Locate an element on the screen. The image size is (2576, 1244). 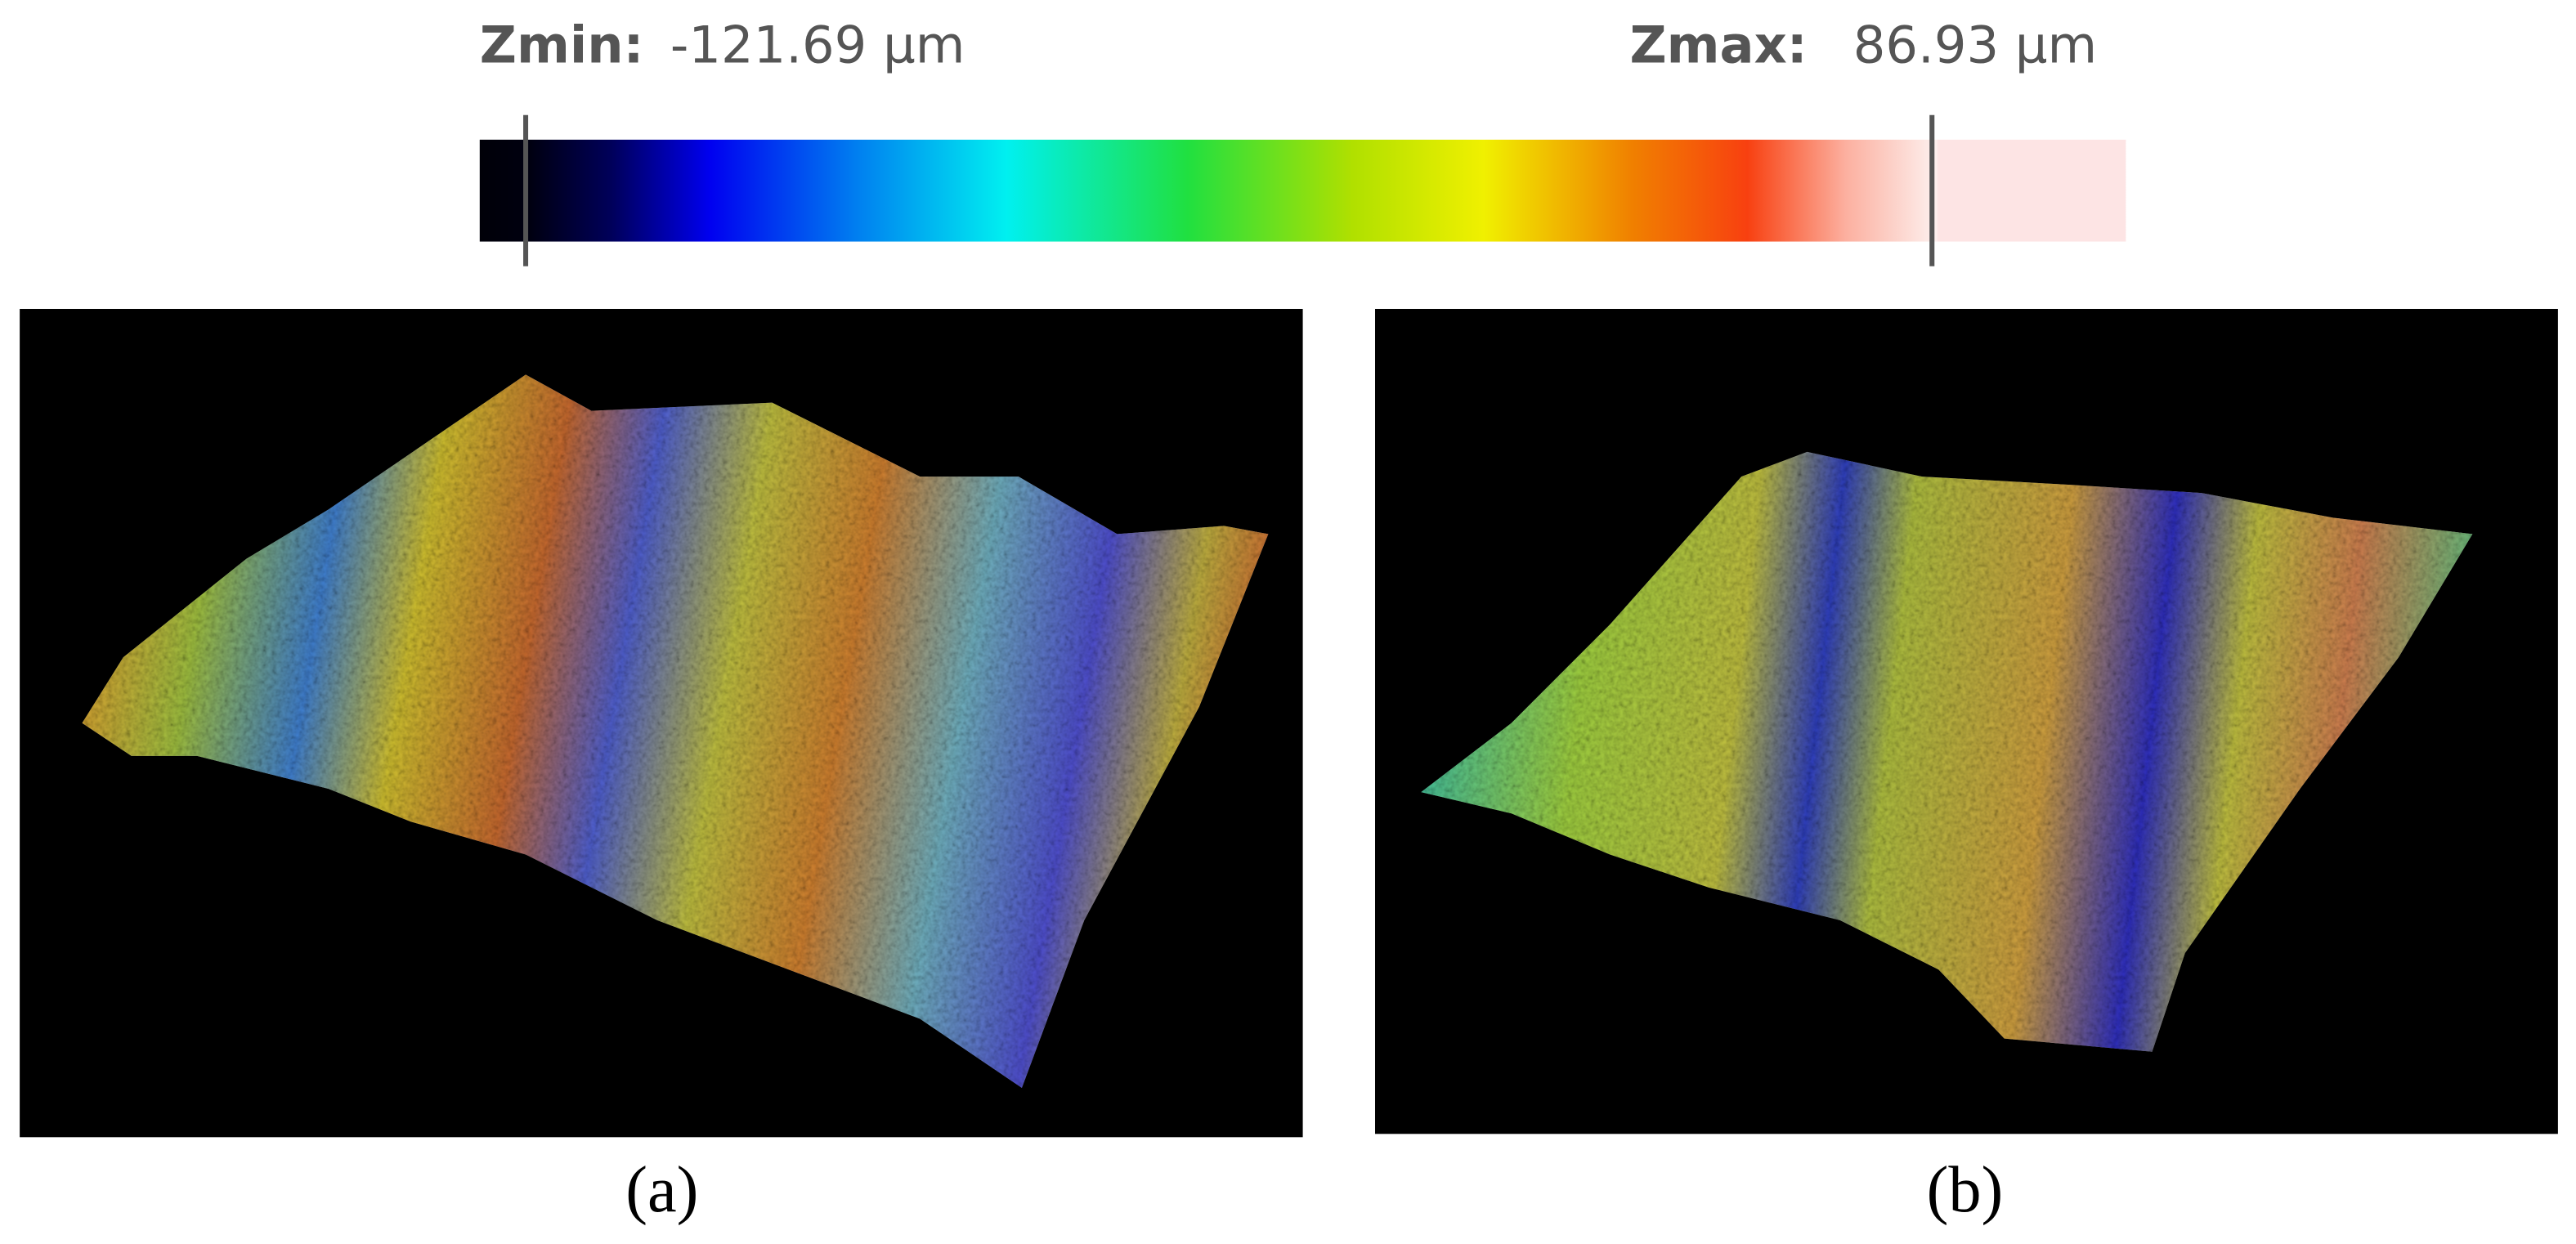
zmin-marker is located at coordinates (526, 190).